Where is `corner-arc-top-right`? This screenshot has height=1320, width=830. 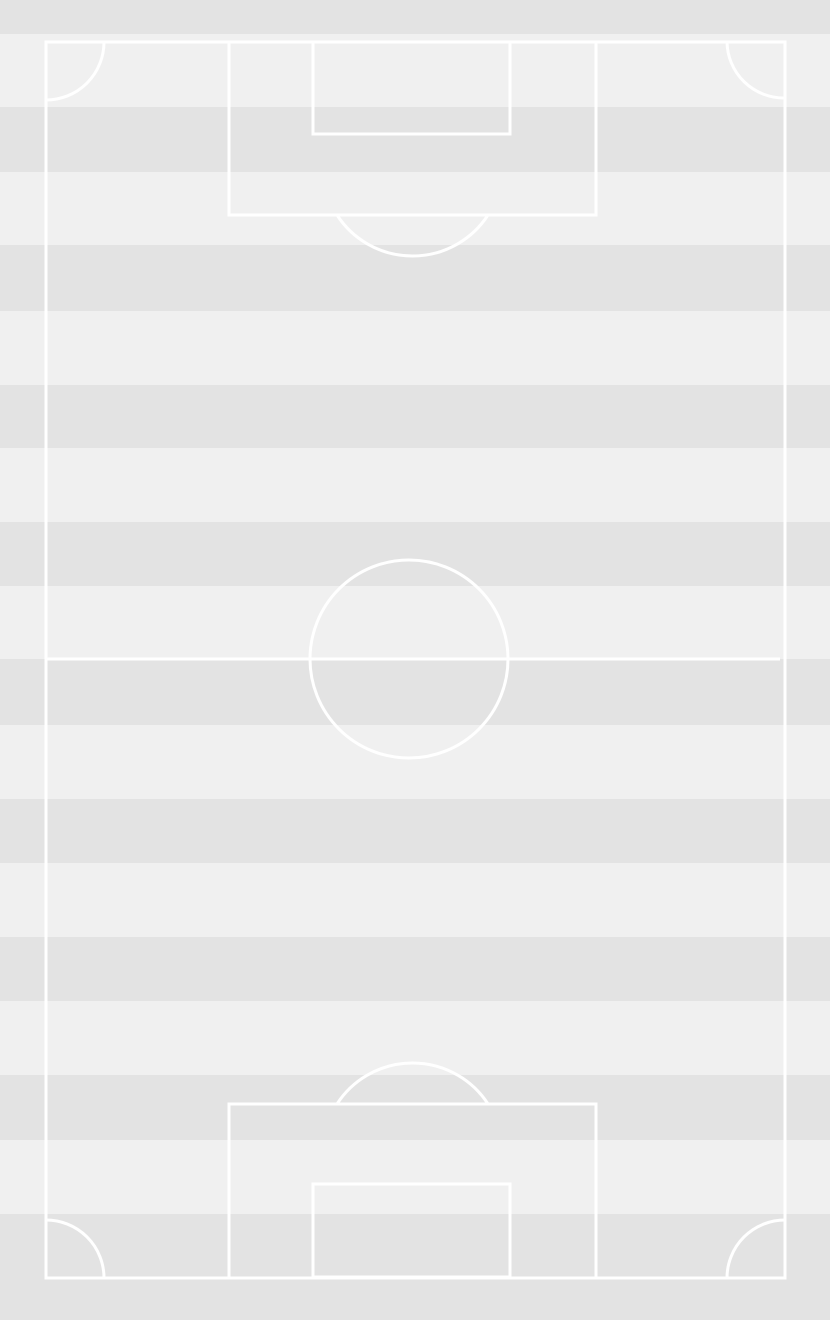 corner-arc-top-right is located at coordinates (755, 70).